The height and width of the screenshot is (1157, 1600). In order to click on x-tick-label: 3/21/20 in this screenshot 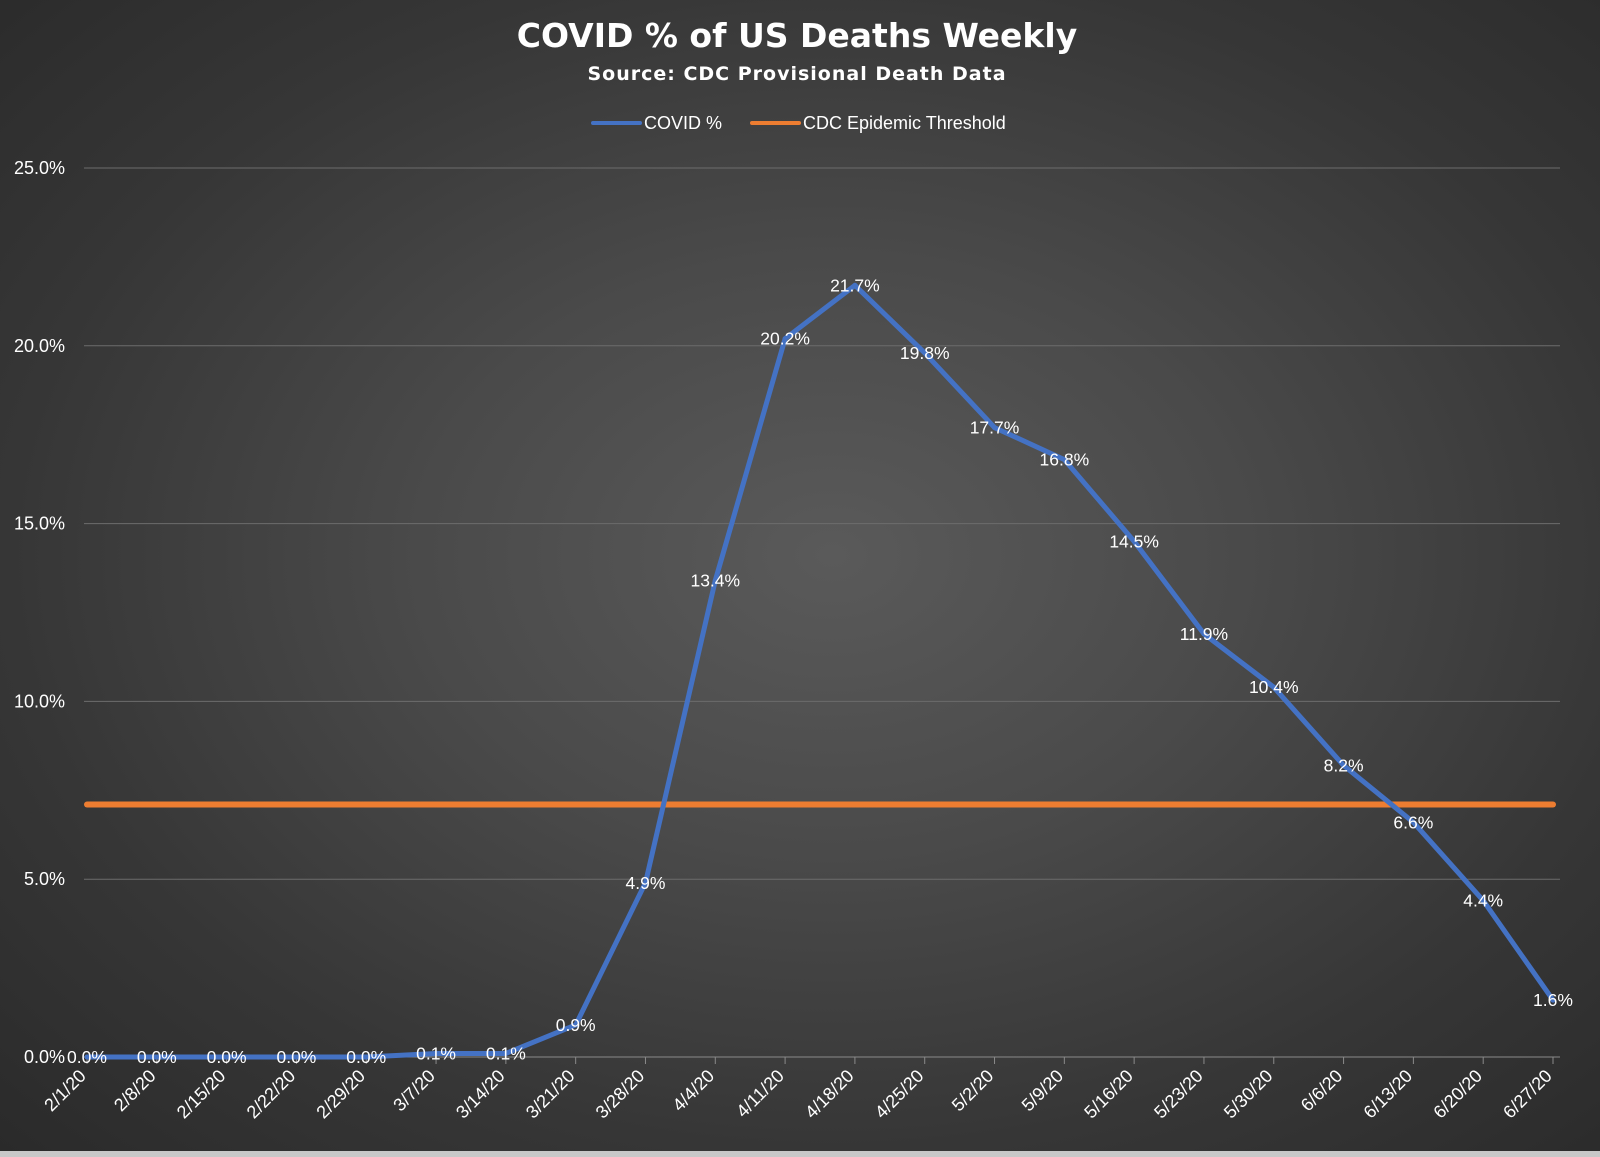, I will do `click(550, 1094)`.